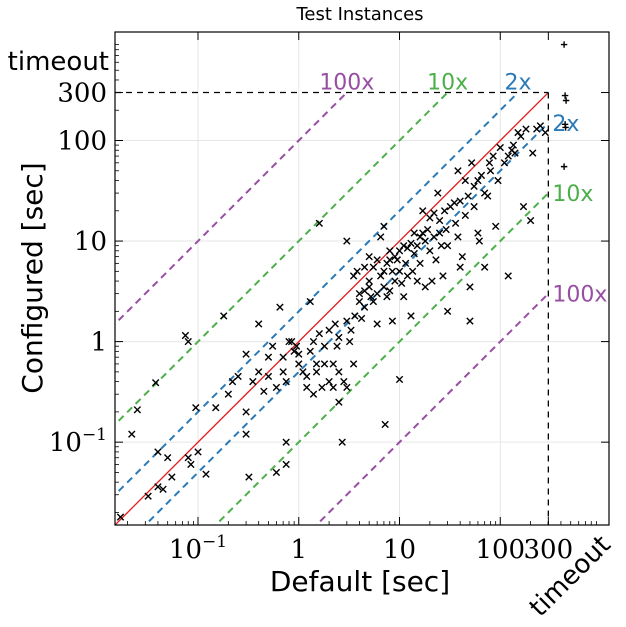  Describe the element at coordinates (579, 295) in the screenshot. I see `ref-label-below-100x: 100x` at that location.